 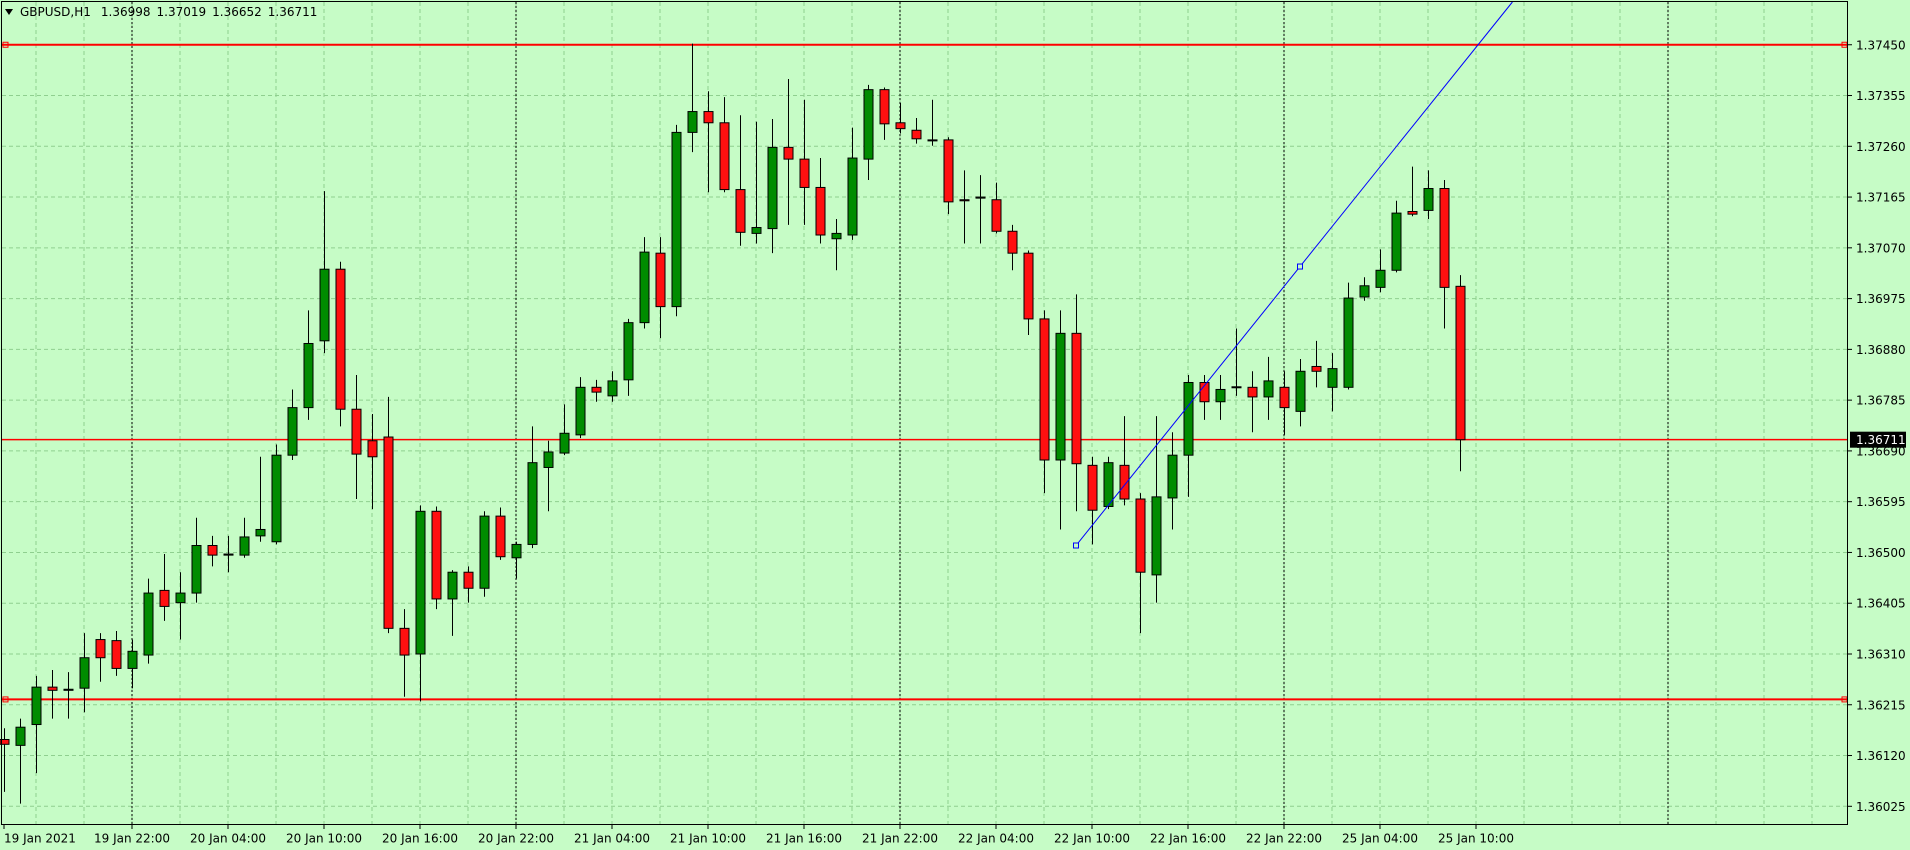 I want to click on header-open: 1.36998, so click(x=126, y=12).